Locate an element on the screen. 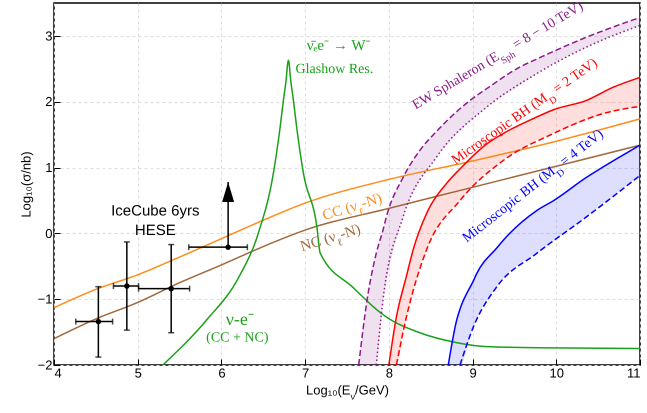  annotation: IceCube 6yrs is located at coordinates (155, 211).